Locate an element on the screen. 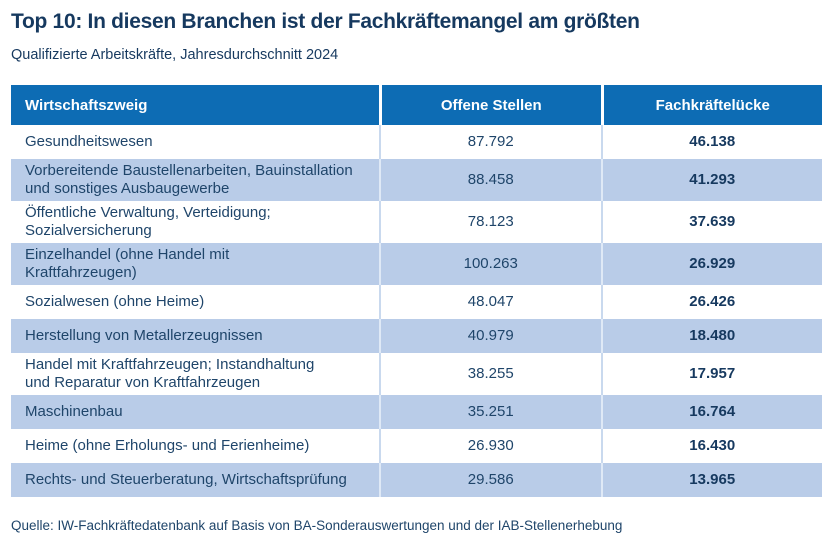  cell-fachkraefteluecke: 41.293 is located at coordinates (711, 180).